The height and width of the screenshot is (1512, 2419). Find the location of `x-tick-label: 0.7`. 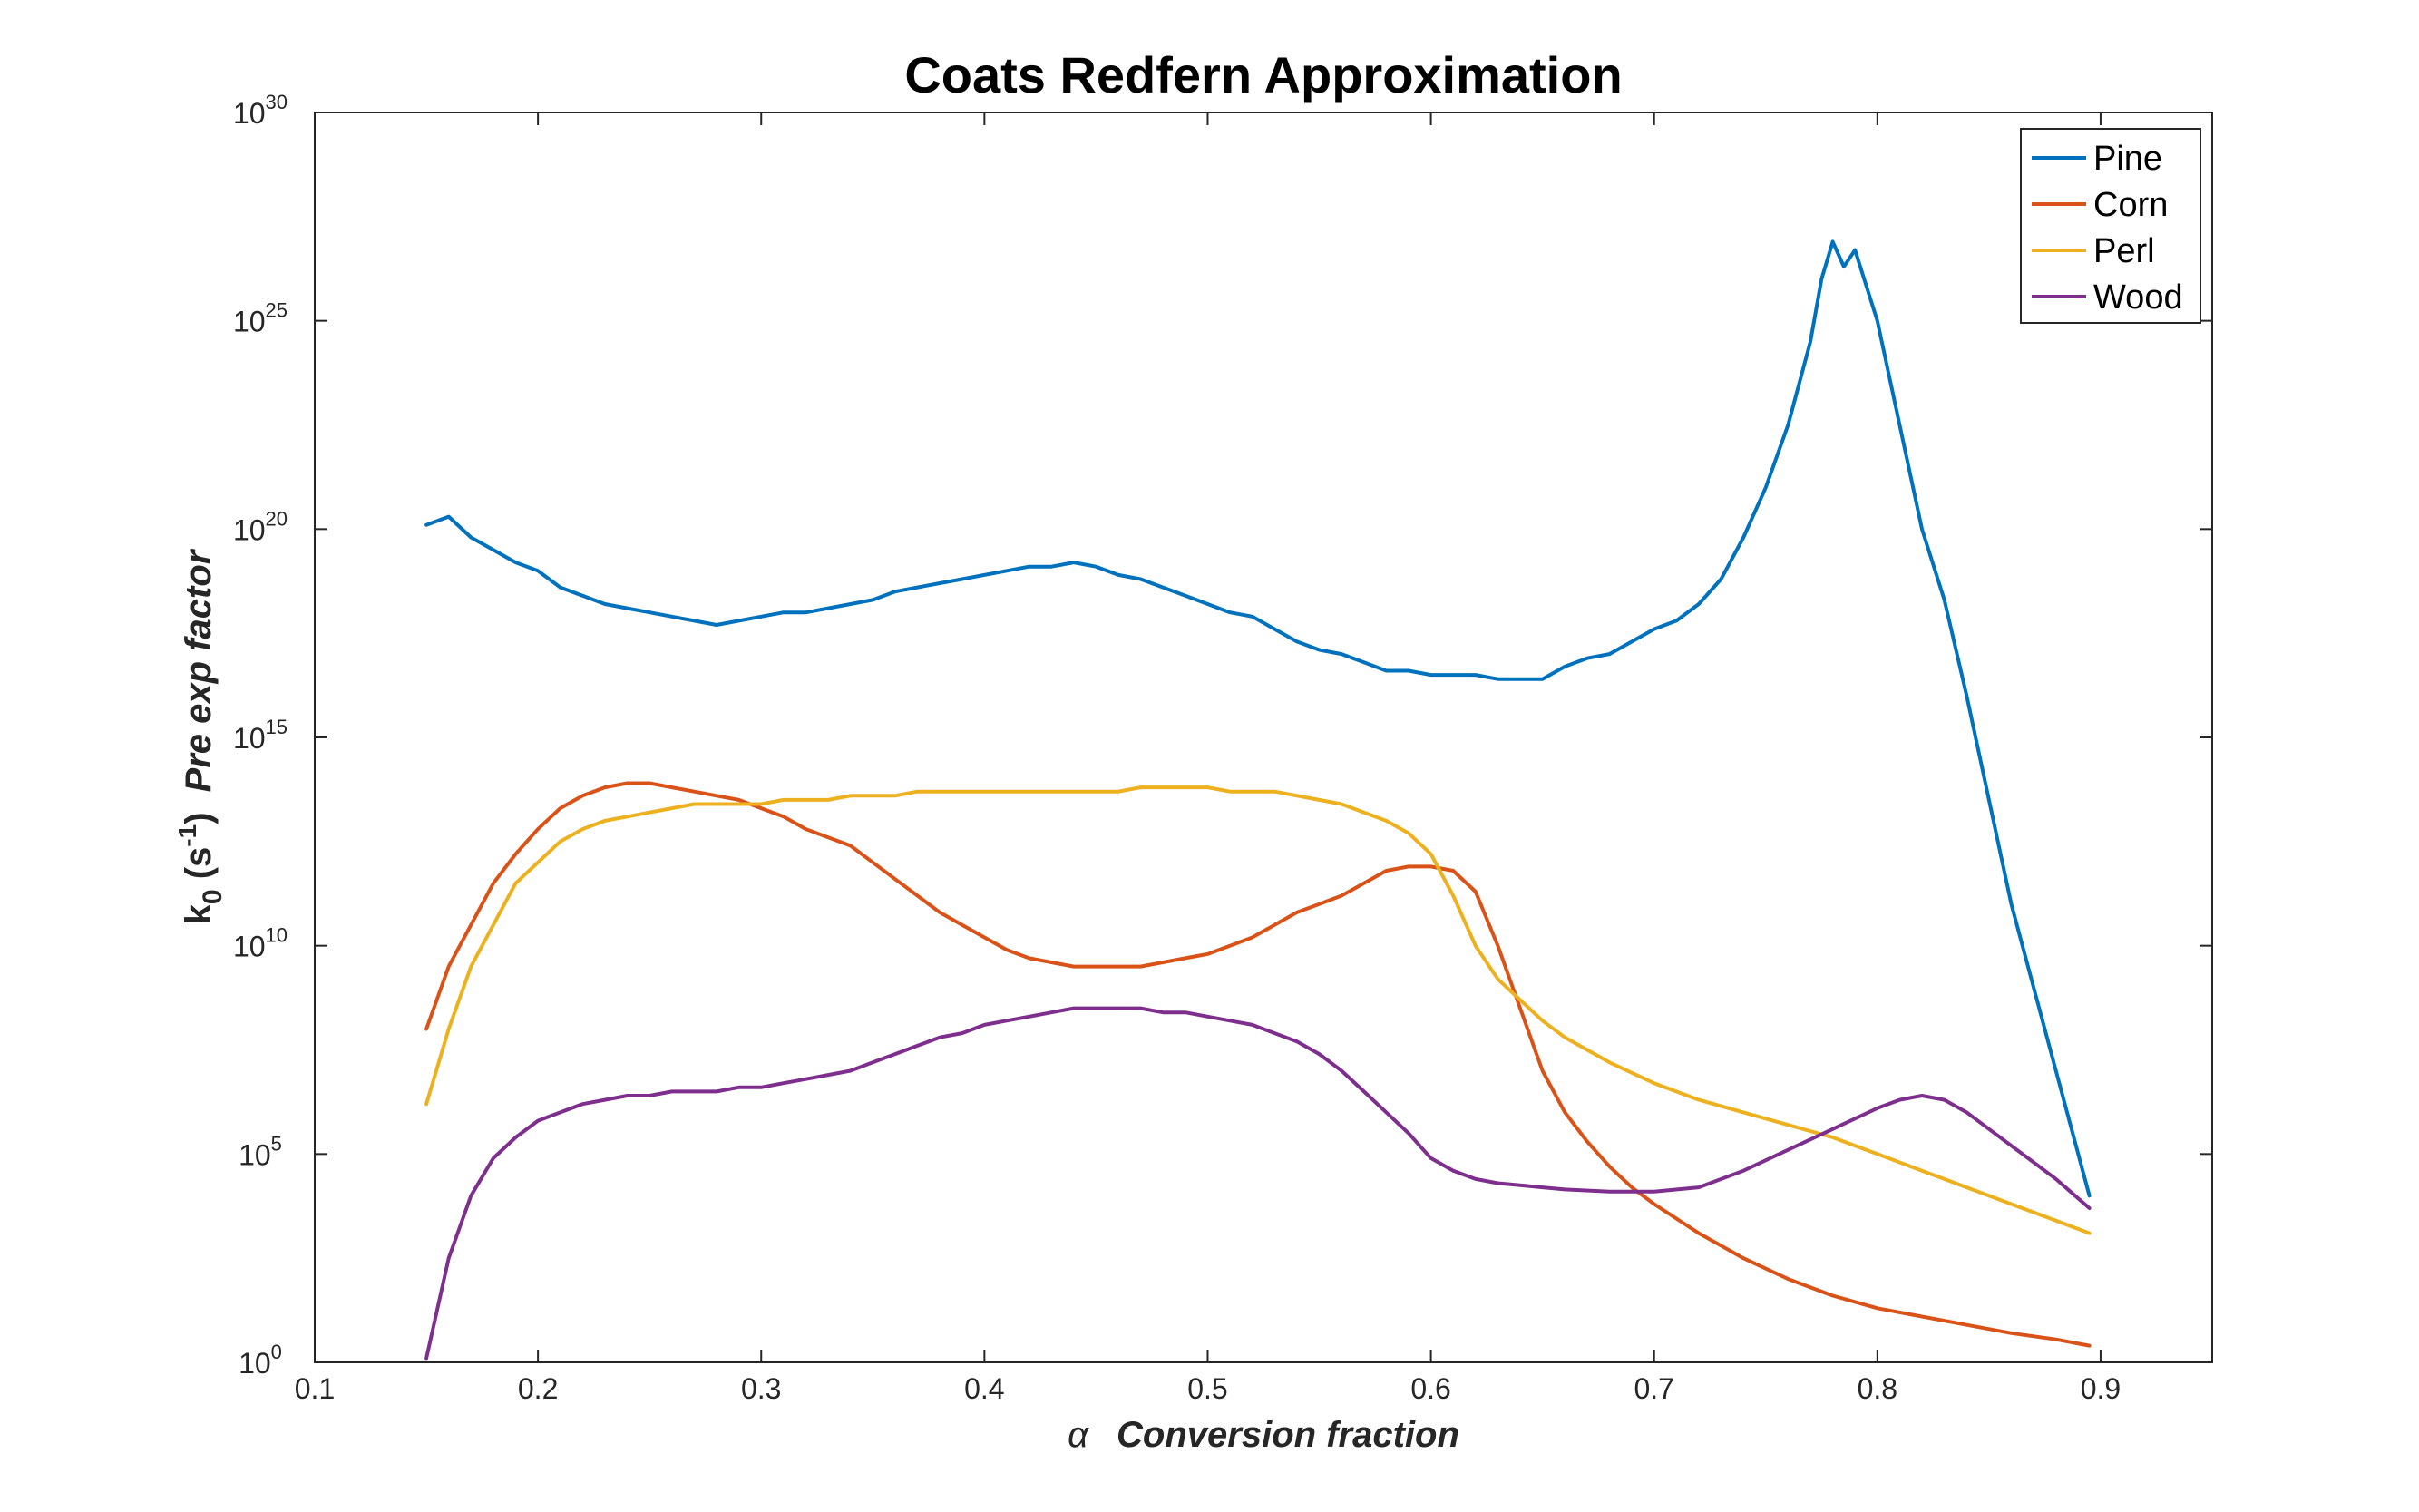

x-tick-label: 0.7 is located at coordinates (1653, 1388).